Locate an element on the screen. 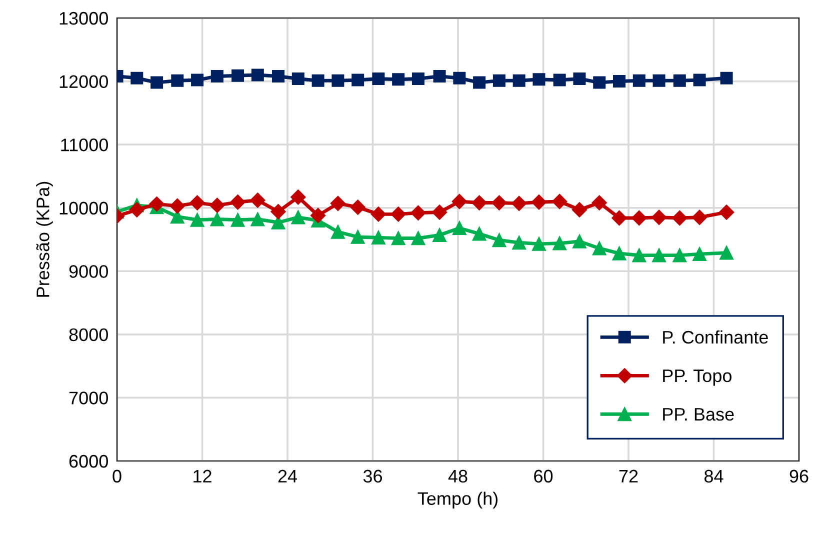 The width and height of the screenshot is (814, 537). x-tick-label: 12 is located at coordinates (203, 476).